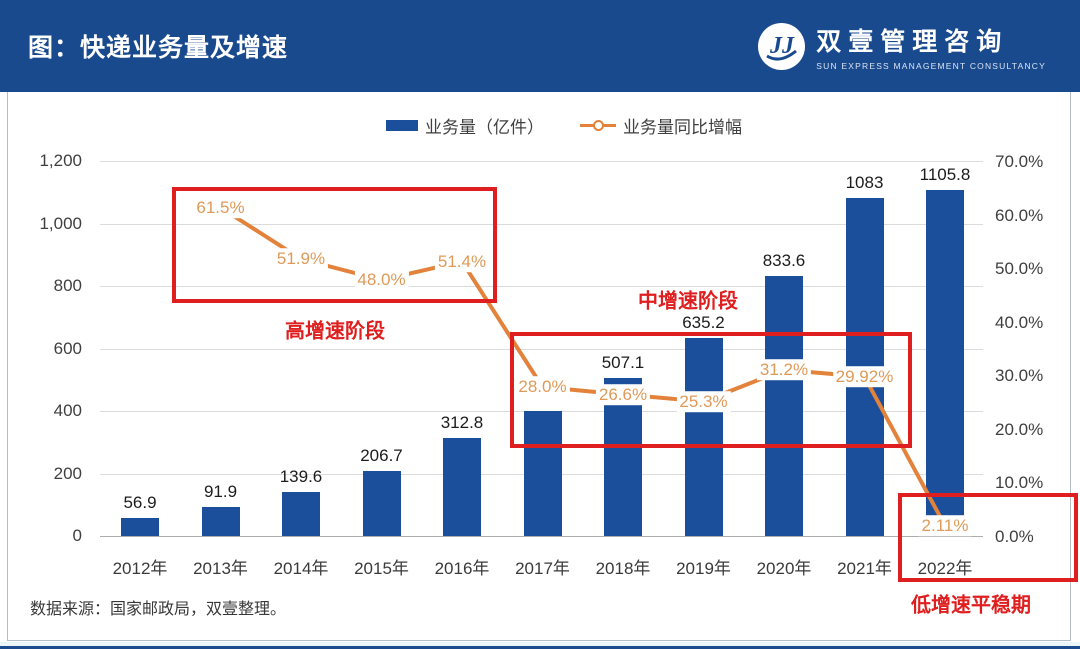  Describe the element at coordinates (688, 301) in the screenshot. I see `annotation-label: 中增速阶段` at that location.